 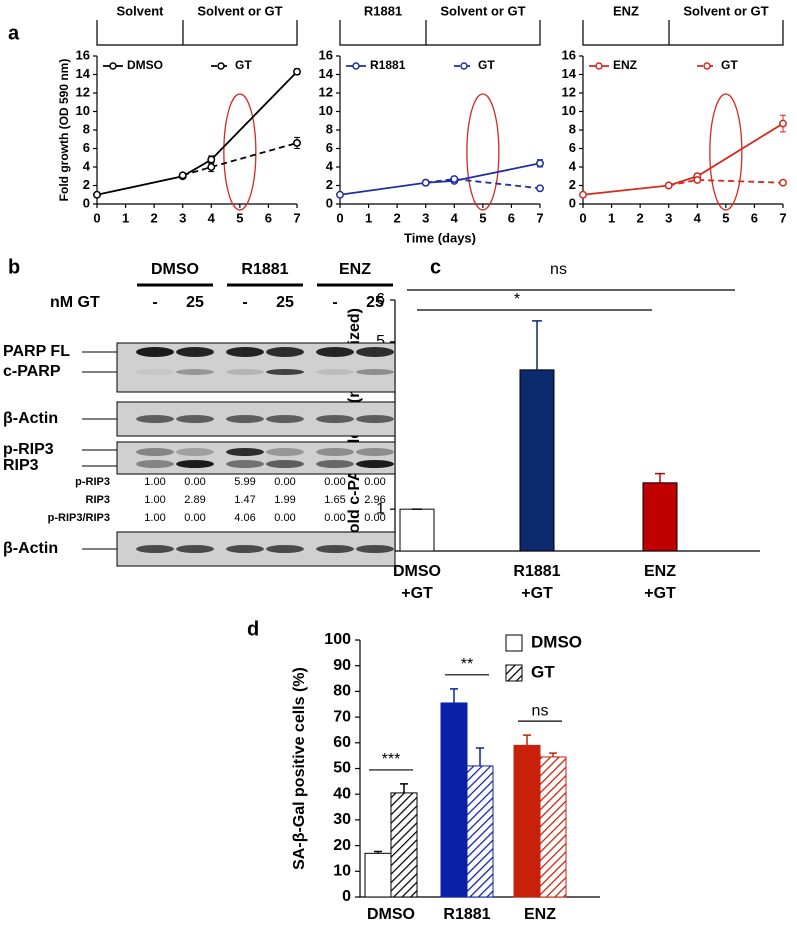 What do you see at coordinates (577, 426) in the screenshot?
I see `axes` at bounding box center [577, 426].